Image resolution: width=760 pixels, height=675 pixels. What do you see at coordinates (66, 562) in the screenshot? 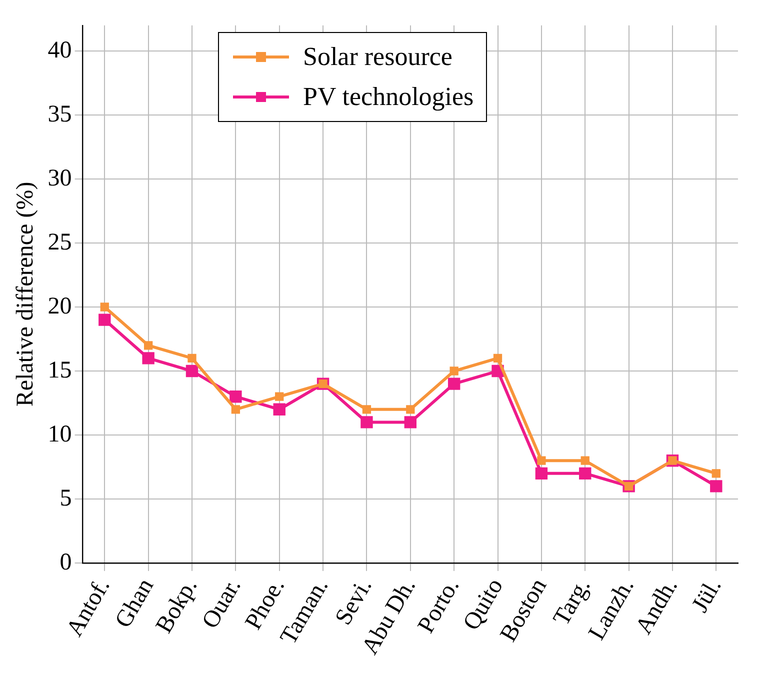
I see `y-tick-label: 0` at bounding box center [66, 562].